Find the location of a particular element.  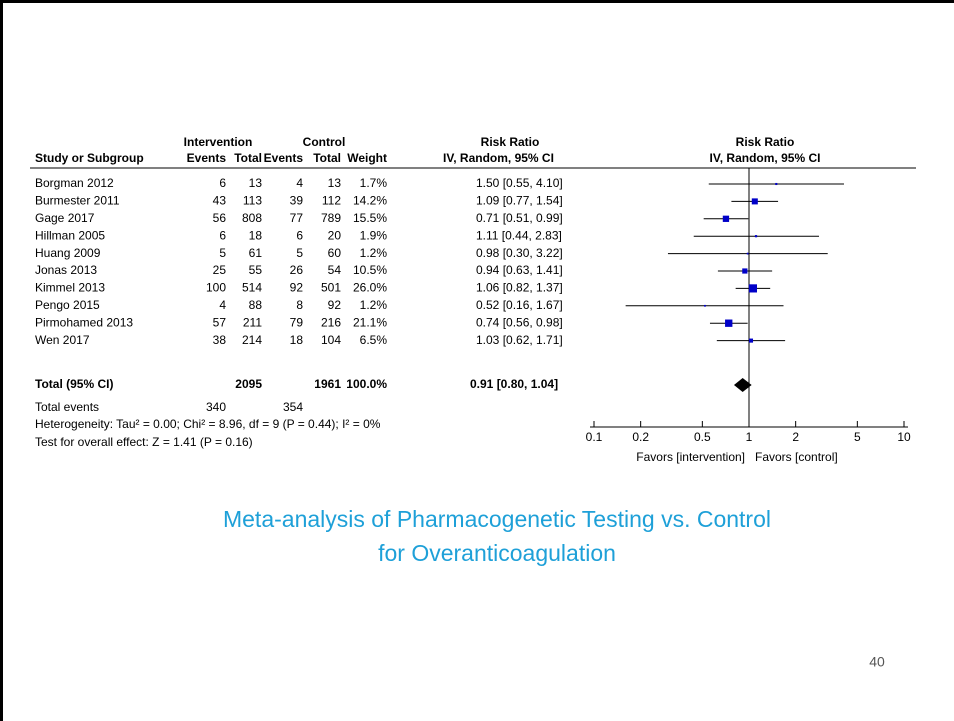

cell: 354 is located at coordinates (293, 407).